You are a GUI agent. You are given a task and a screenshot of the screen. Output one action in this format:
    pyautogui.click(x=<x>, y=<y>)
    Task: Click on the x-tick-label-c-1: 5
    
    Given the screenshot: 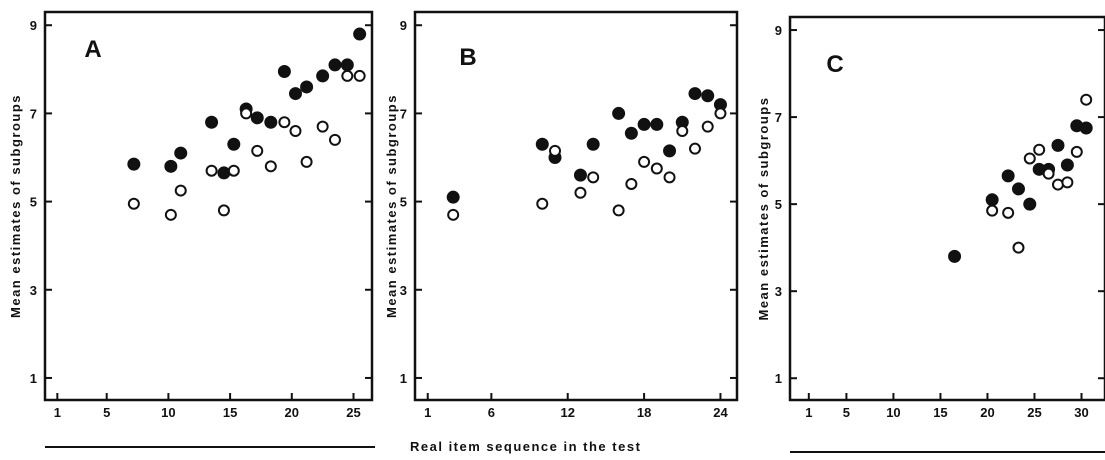 What is the action you would take?
    pyautogui.click(x=846, y=412)
    